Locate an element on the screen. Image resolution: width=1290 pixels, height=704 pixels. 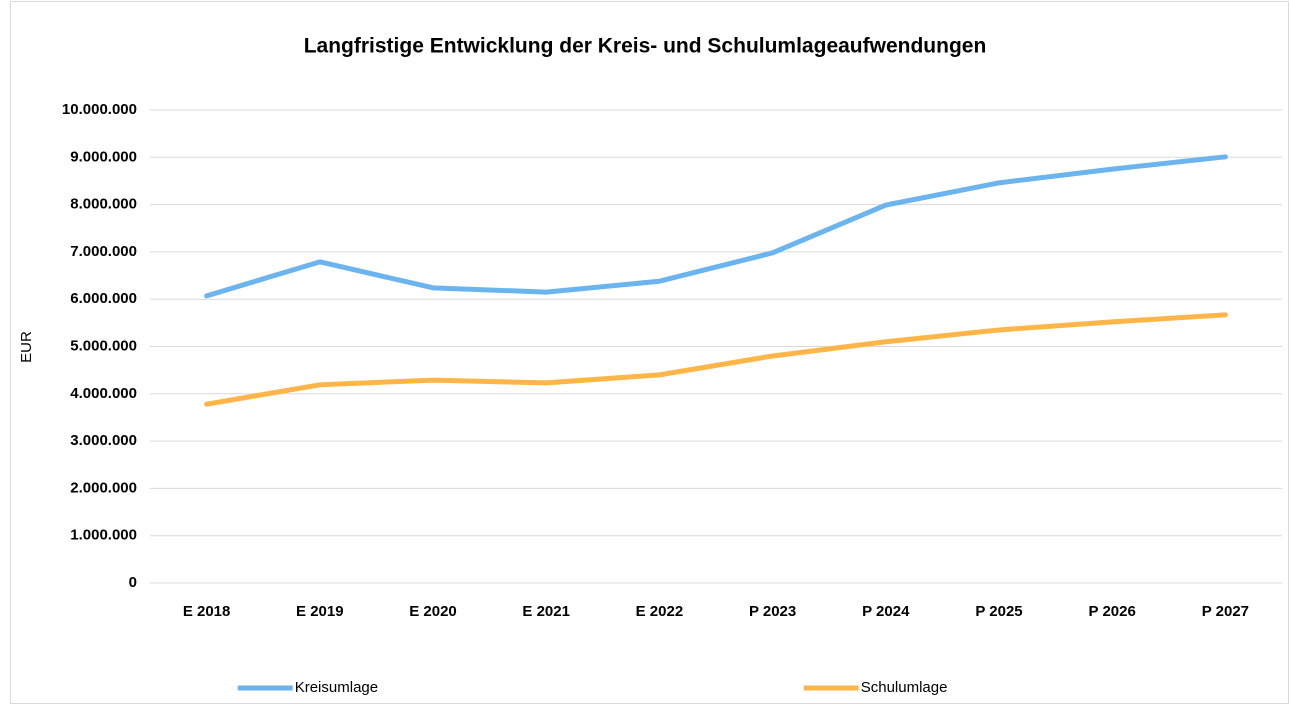
x-tick-label: E 2018 is located at coordinates (207, 611).